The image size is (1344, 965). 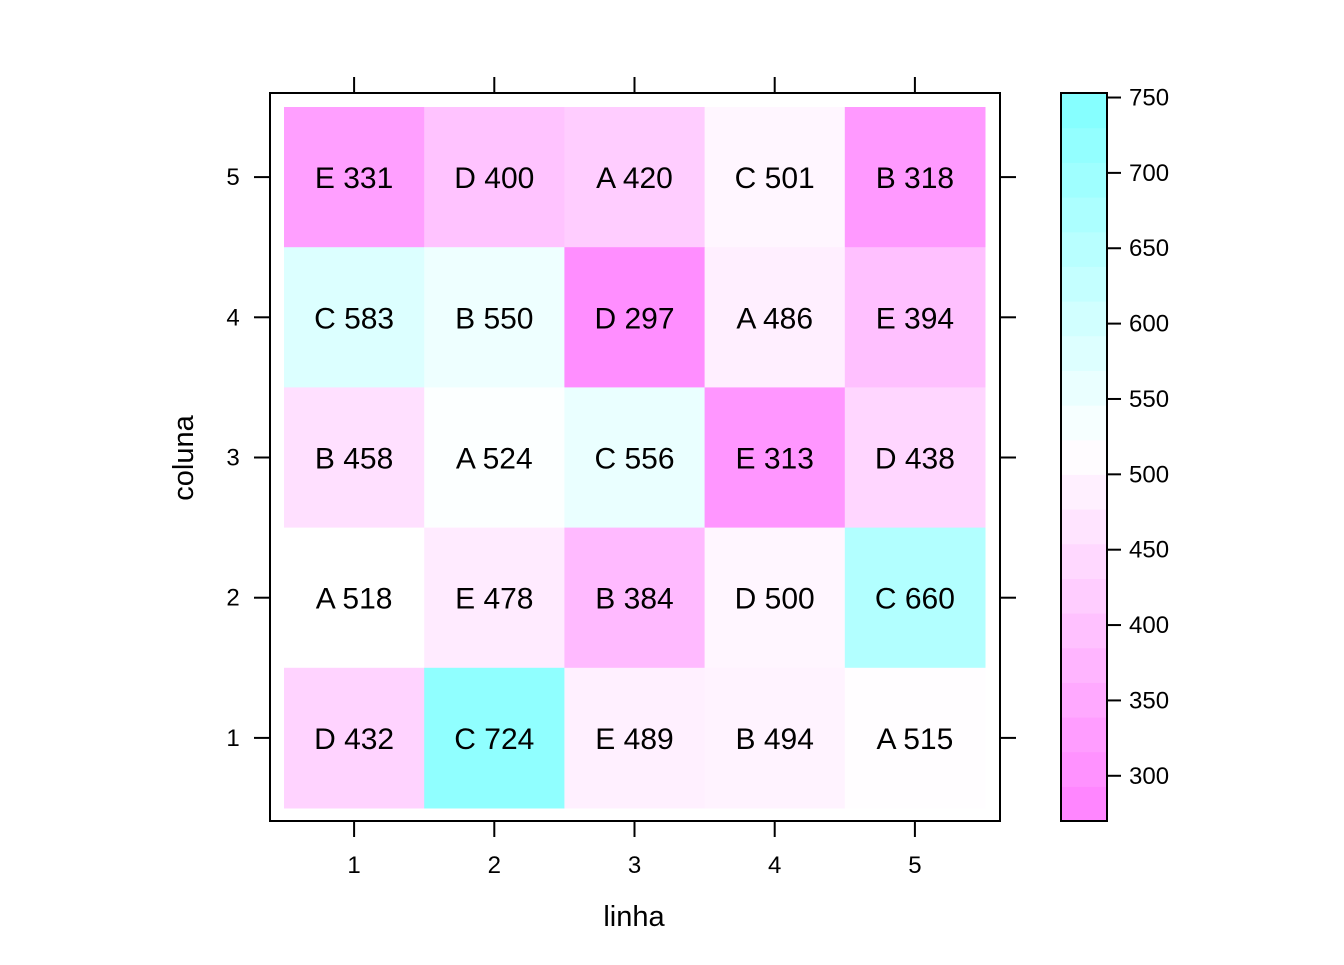 I want to click on colorbar-tick-label: 300, so click(x=1149, y=776).